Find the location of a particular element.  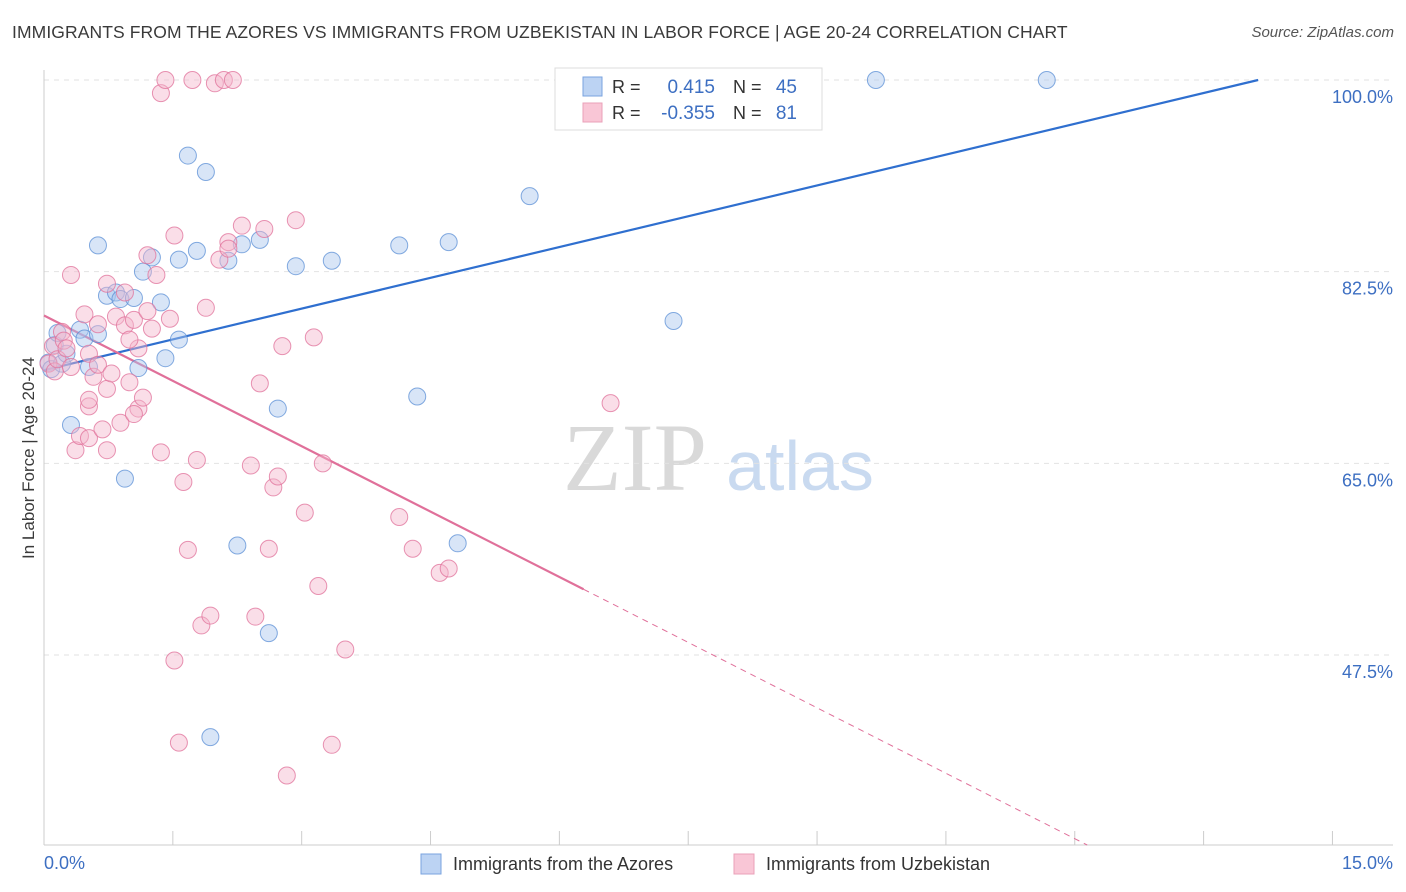

y-axis-label: In Labor Force | Age 20-24 is located at coordinates (28, 458).